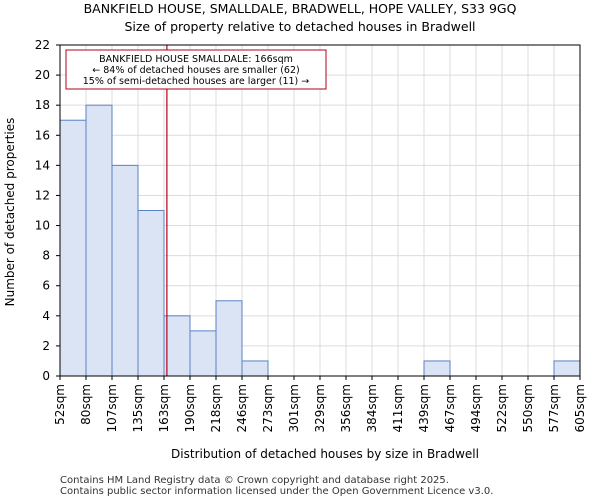  What do you see at coordinates (346, 408) in the screenshot?
I see `x-tick-label: 356sqm` at bounding box center [346, 408].